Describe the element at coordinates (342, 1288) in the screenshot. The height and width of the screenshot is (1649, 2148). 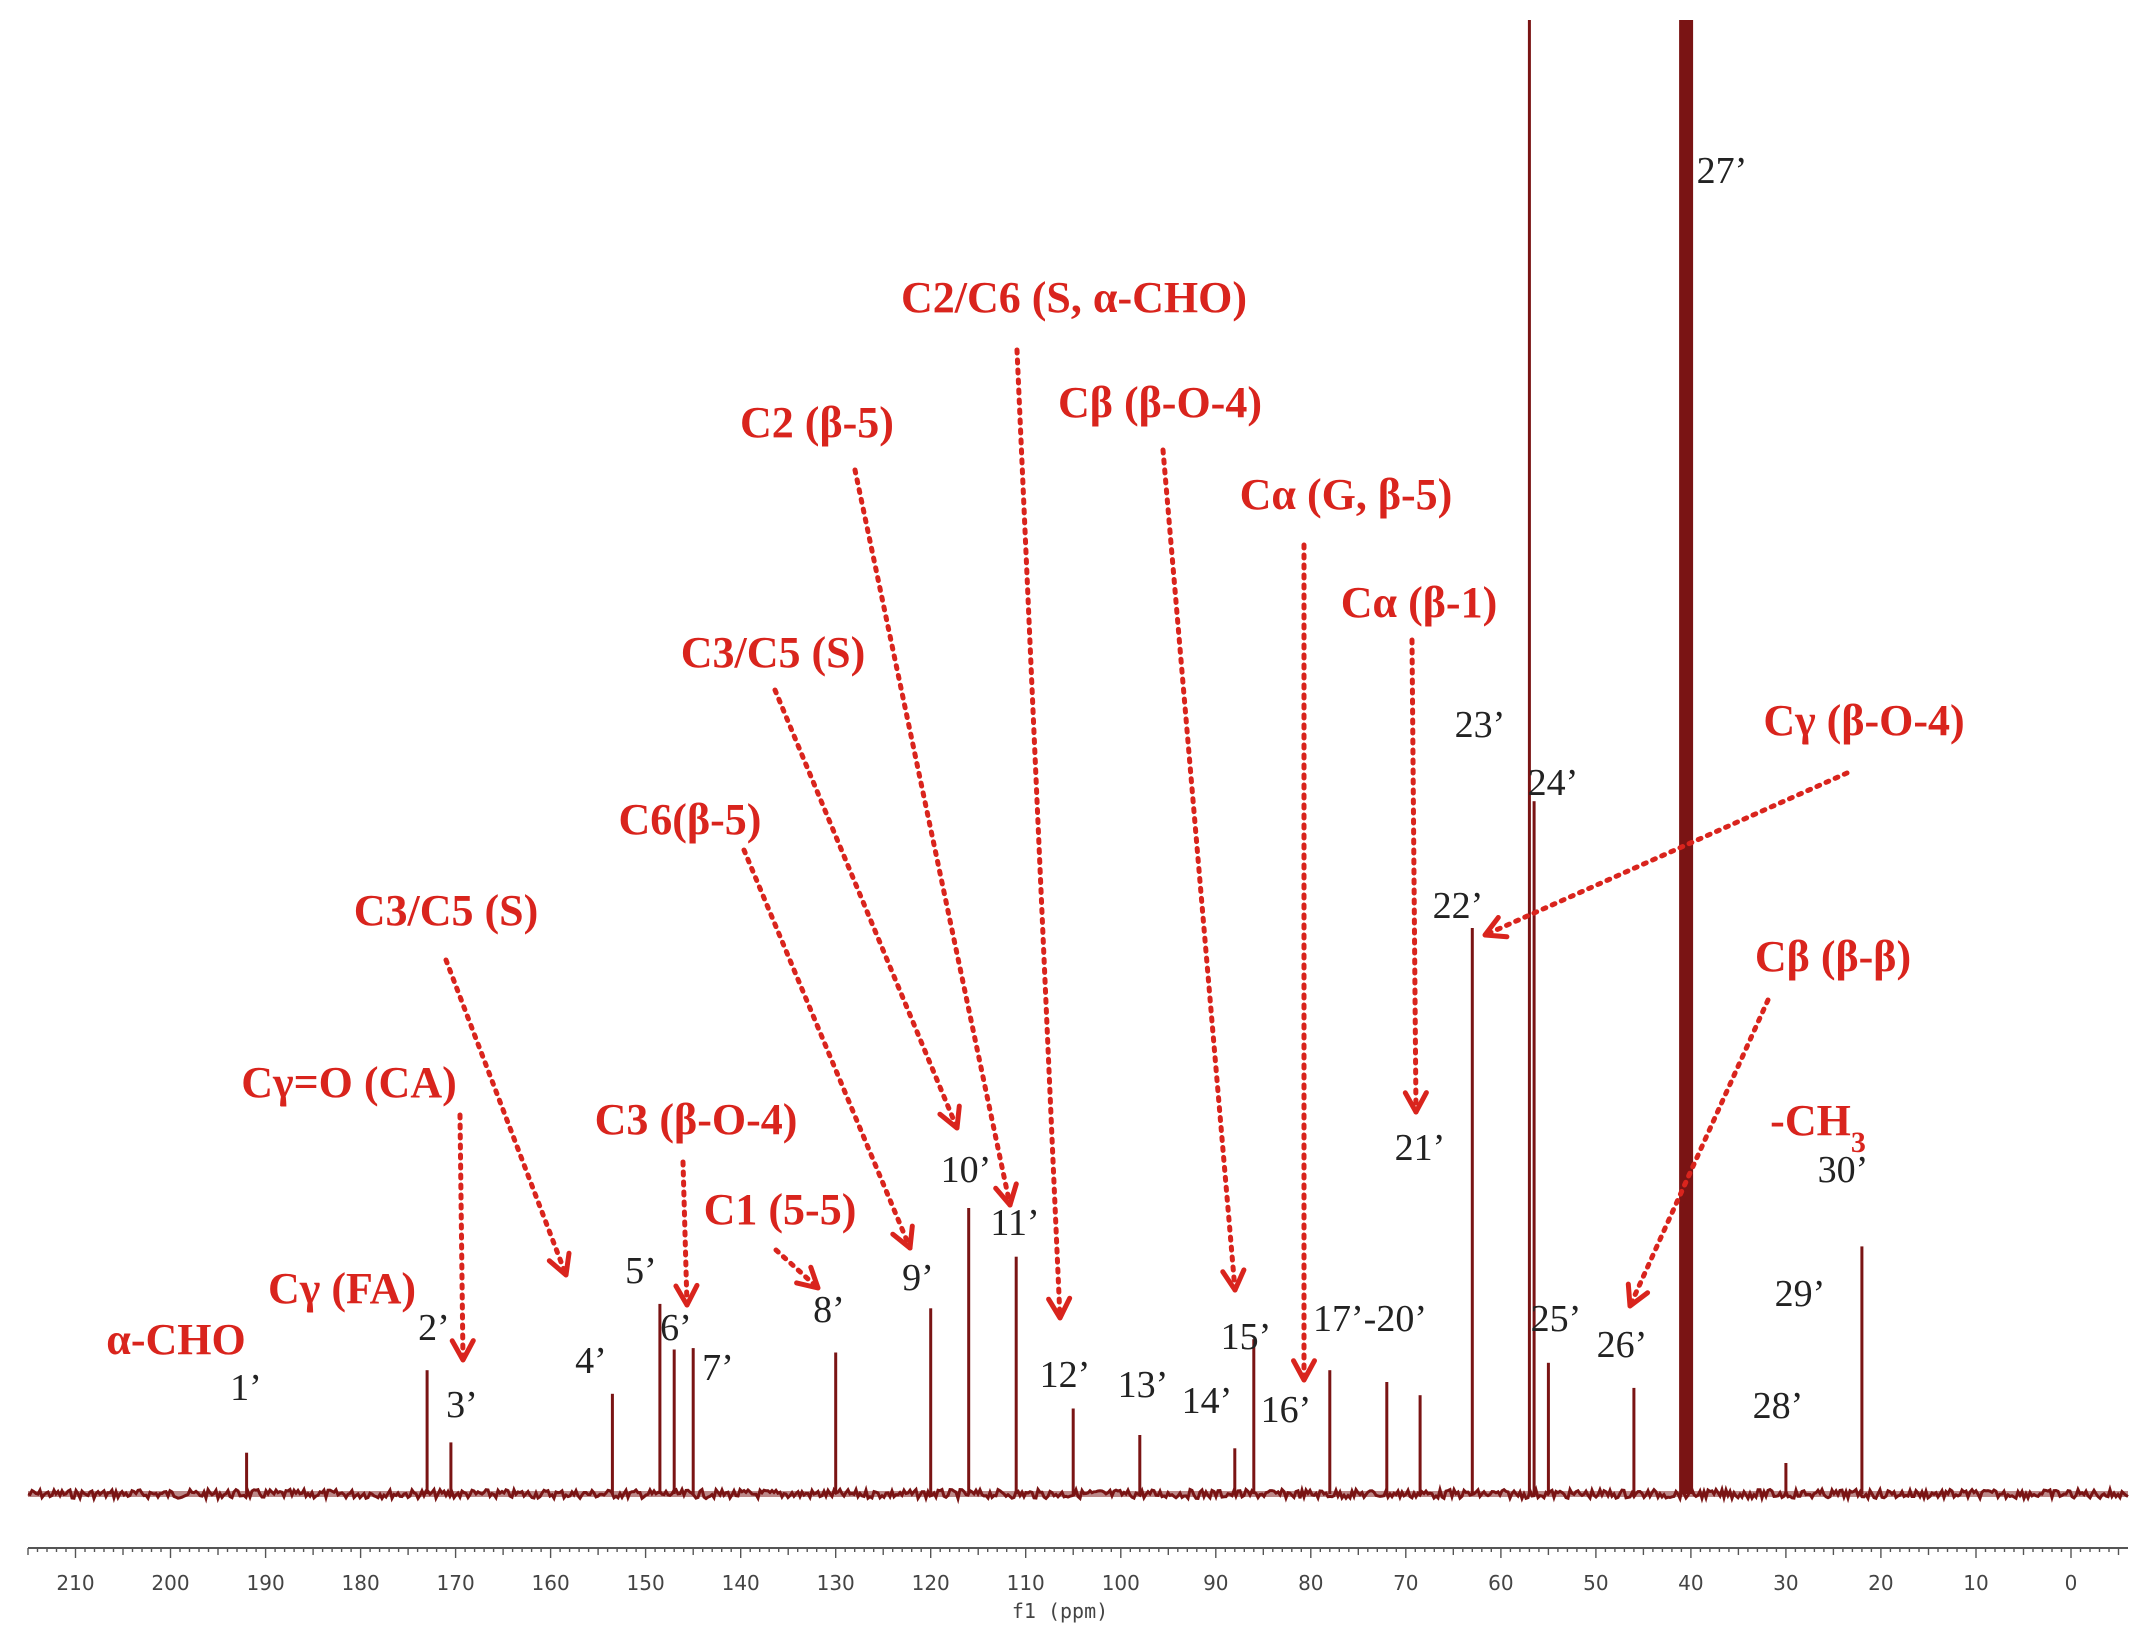
I see `annotation-label: Cγ (FA)` at that location.